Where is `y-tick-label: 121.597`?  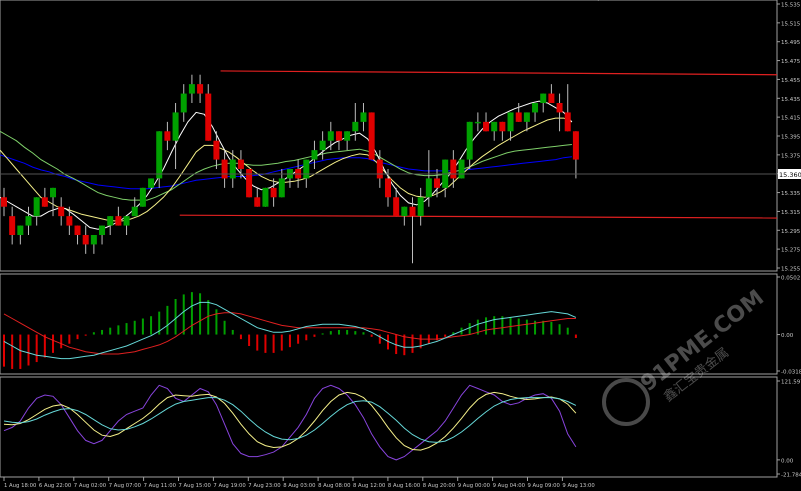
y-tick-label: 121.597 is located at coordinates (791, 383).